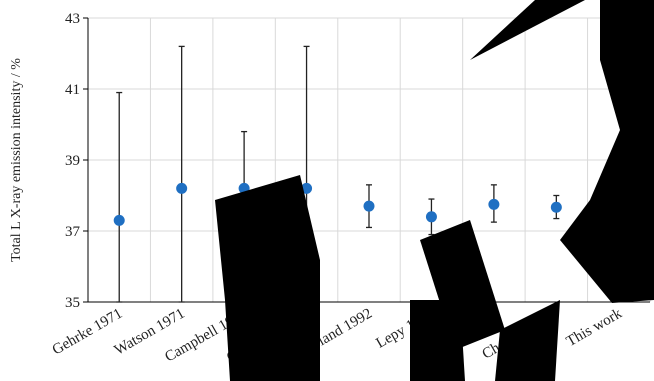 The image size is (654, 381). What do you see at coordinates (594, 327) in the screenshot?
I see `x-tick-label: This work` at bounding box center [594, 327].